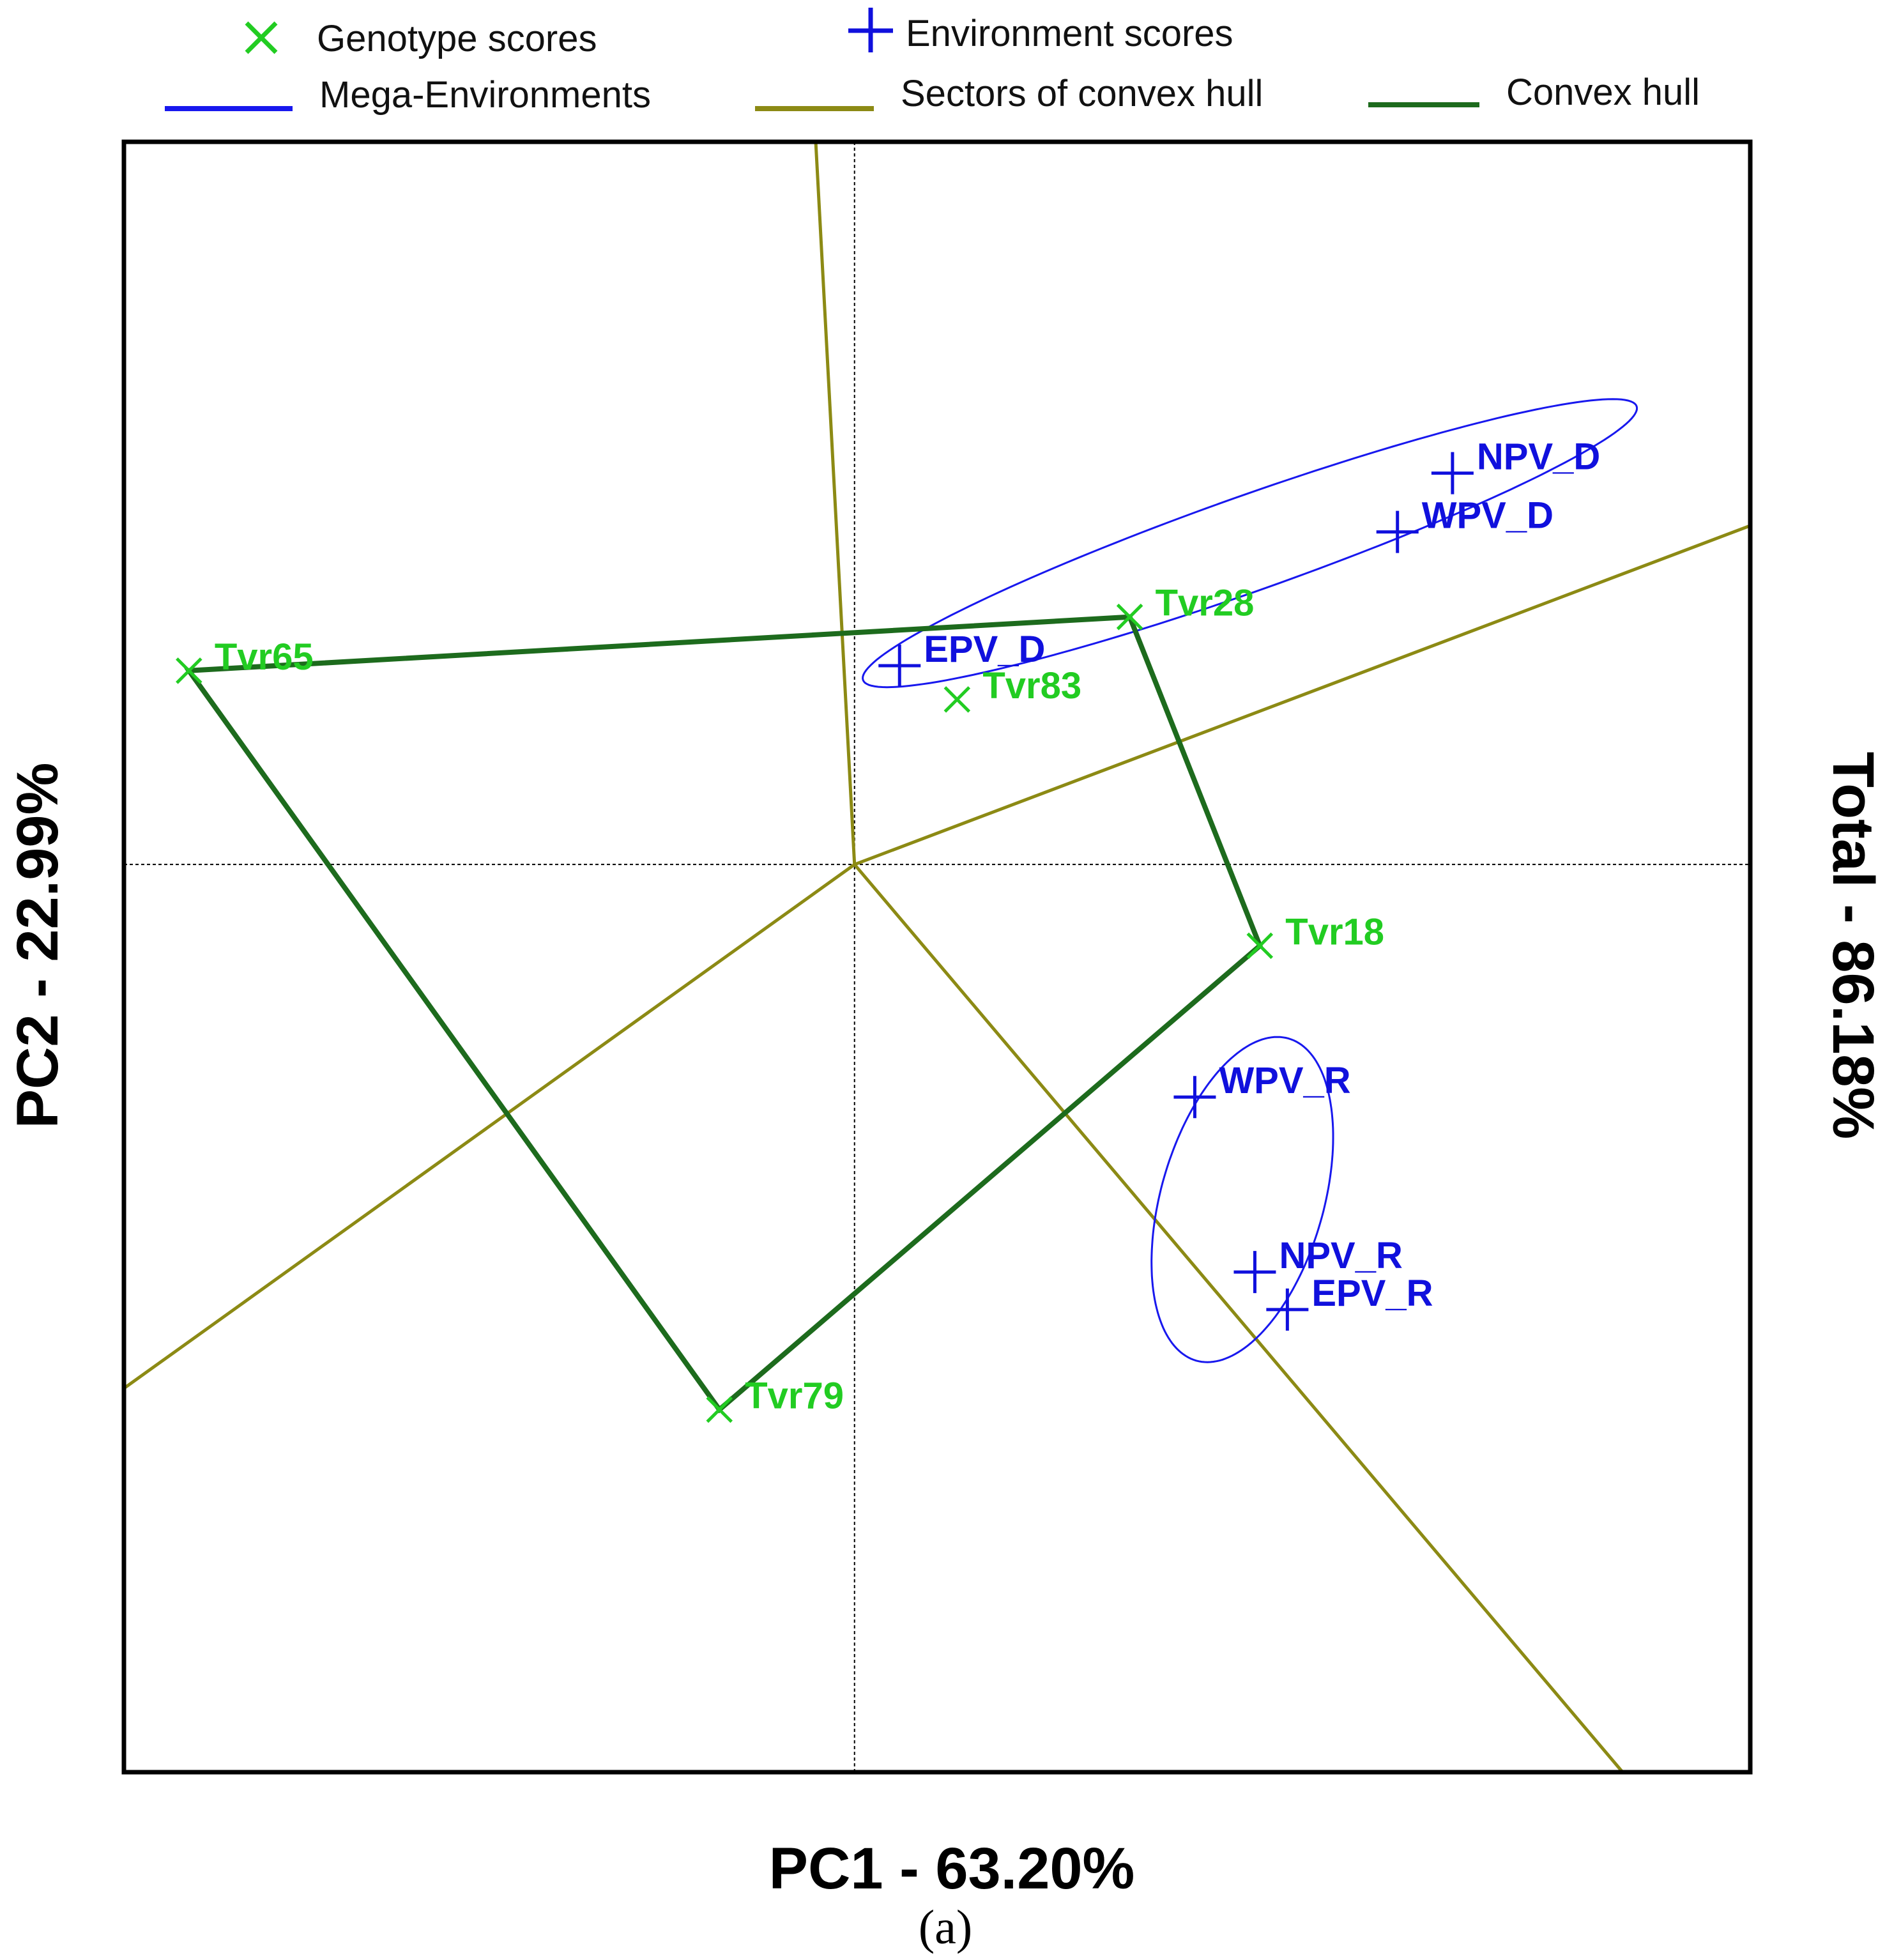 The height and width of the screenshot is (1960, 1901). I want to click on genotype-label-tvr79: Tvr79, so click(795, 1395).